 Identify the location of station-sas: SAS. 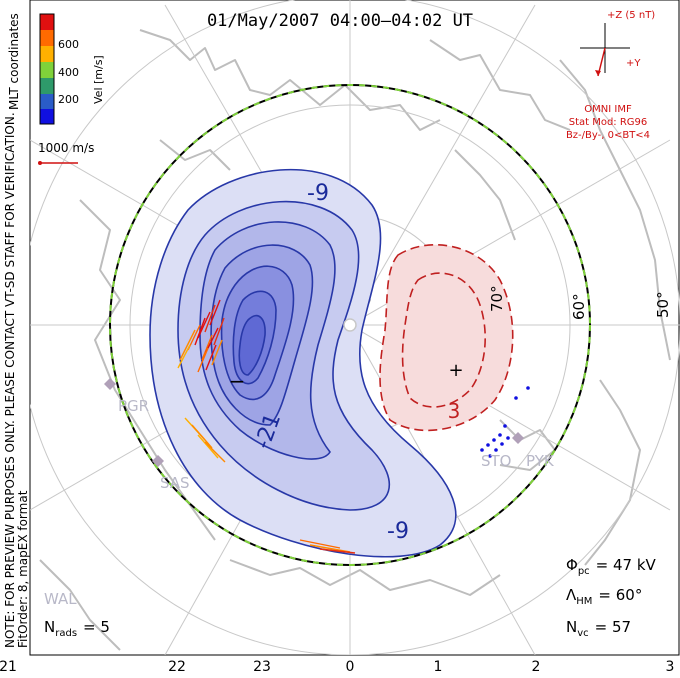
(175, 483).